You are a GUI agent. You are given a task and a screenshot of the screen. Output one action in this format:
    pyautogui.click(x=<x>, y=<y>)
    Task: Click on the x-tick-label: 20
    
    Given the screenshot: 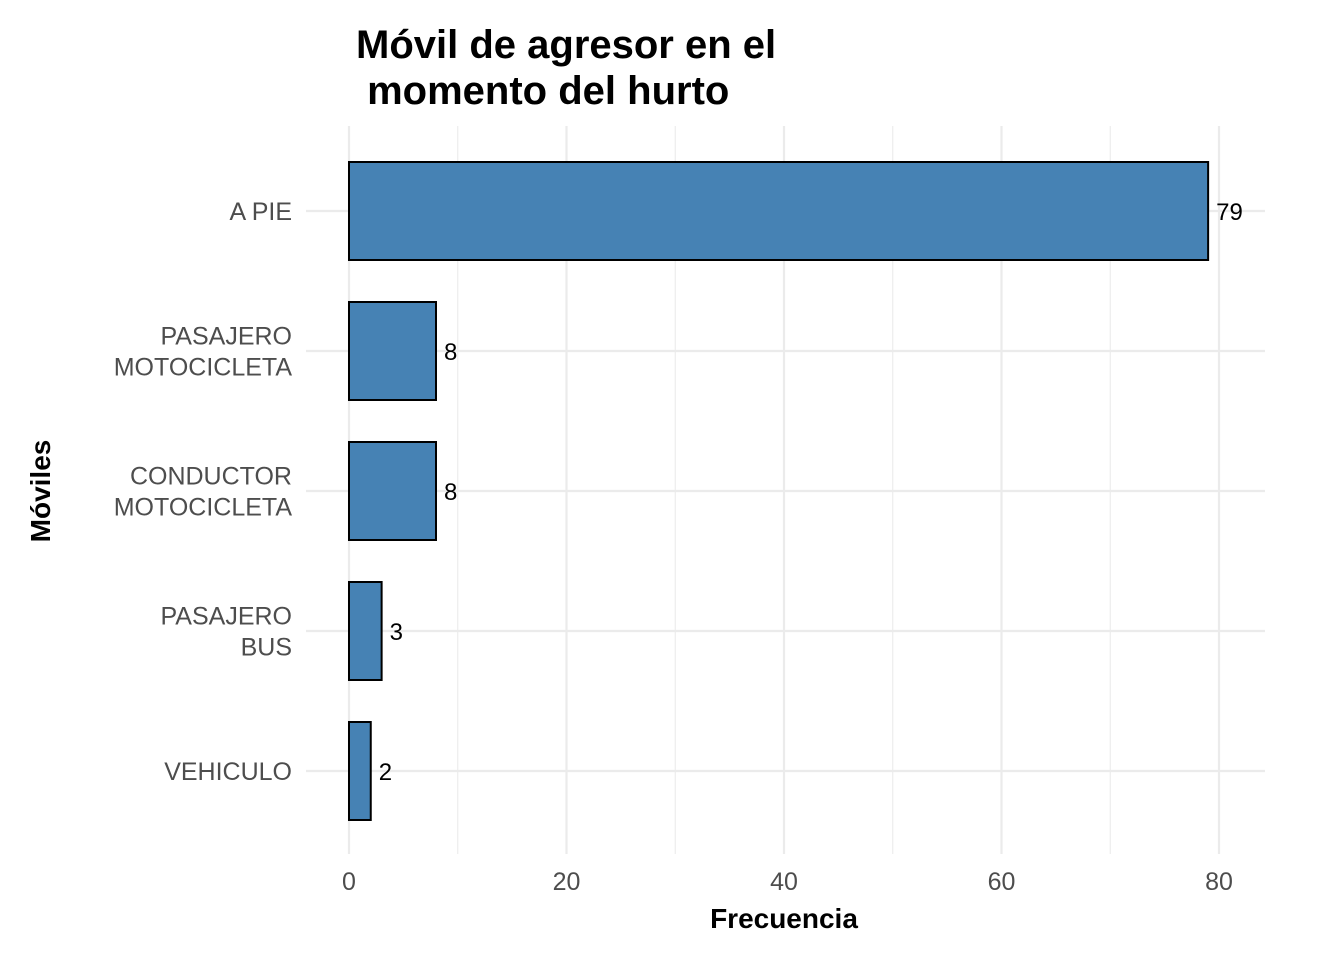 What is the action you would take?
    pyautogui.click(x=567, y=882)
    